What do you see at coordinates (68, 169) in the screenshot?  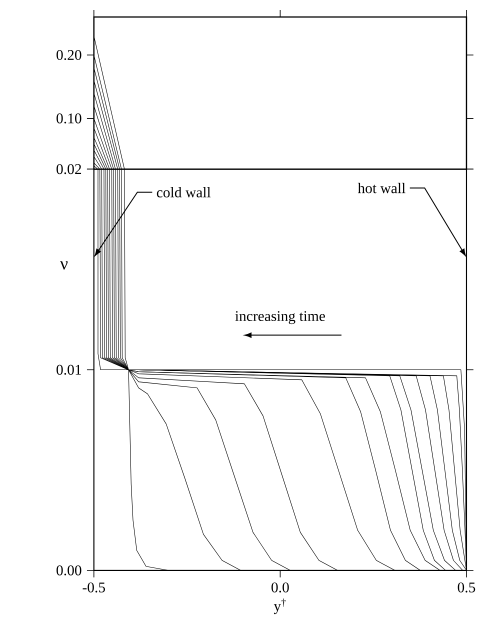 I see `y-tick-label: 0.02` at bounding box center [68, 169].